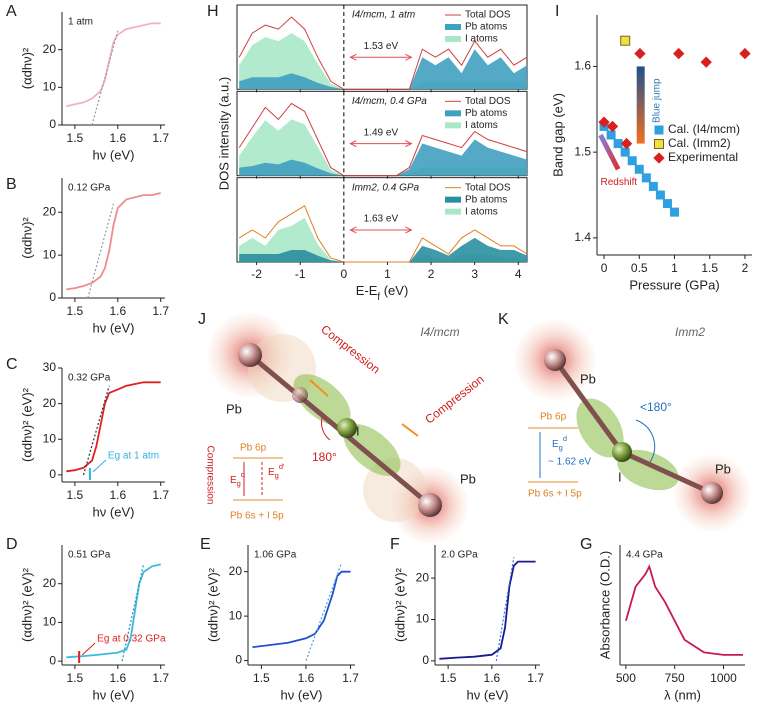 Image resolution: width=760 pixels, height=708 pixels. I want to click on y-tick-label: 1.6, so click(582, 66).